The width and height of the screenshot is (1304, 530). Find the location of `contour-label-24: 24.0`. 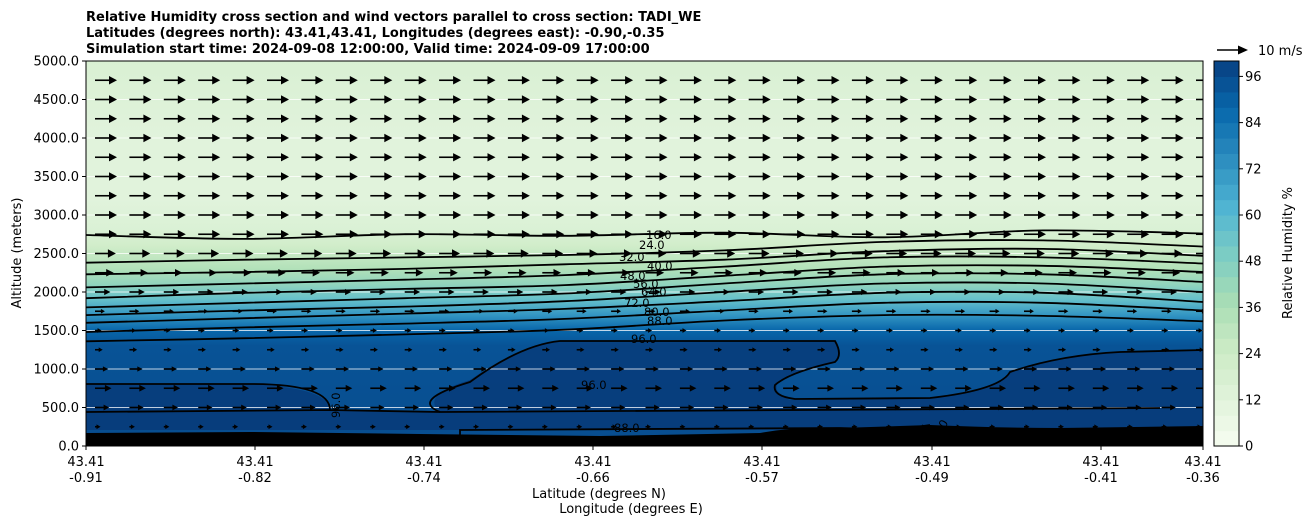

contour-label-24: 24.0 is located at coordinates (652, 245).